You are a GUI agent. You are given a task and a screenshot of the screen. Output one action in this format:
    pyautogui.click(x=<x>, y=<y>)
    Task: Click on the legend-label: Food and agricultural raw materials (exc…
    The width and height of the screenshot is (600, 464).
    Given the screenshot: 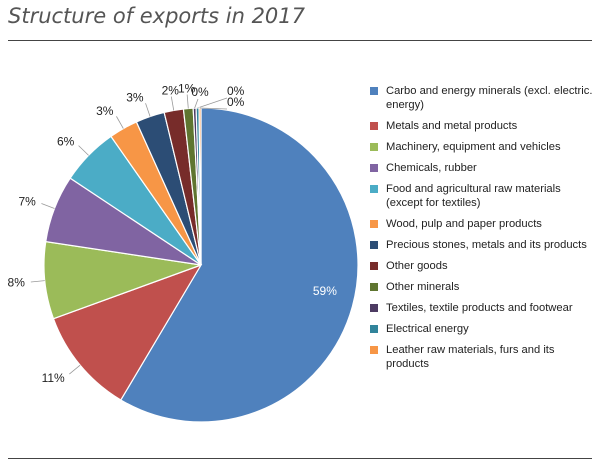 What is the action you would take?
    pyautogui.click(x=473, y=196)
    